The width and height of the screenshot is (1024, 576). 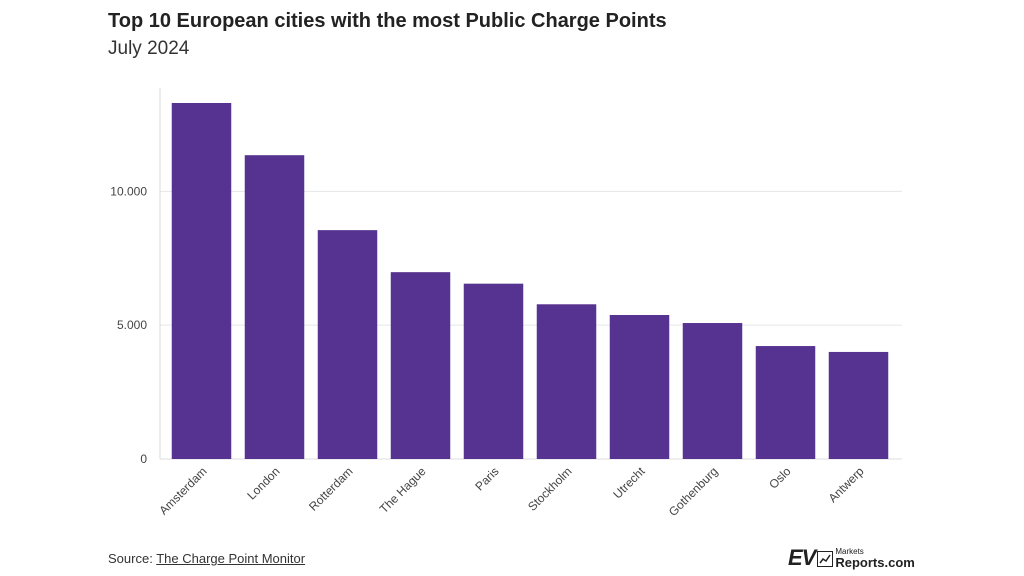 I want to click on x-tick-label: Utrecht, so click(x=629, y=483).